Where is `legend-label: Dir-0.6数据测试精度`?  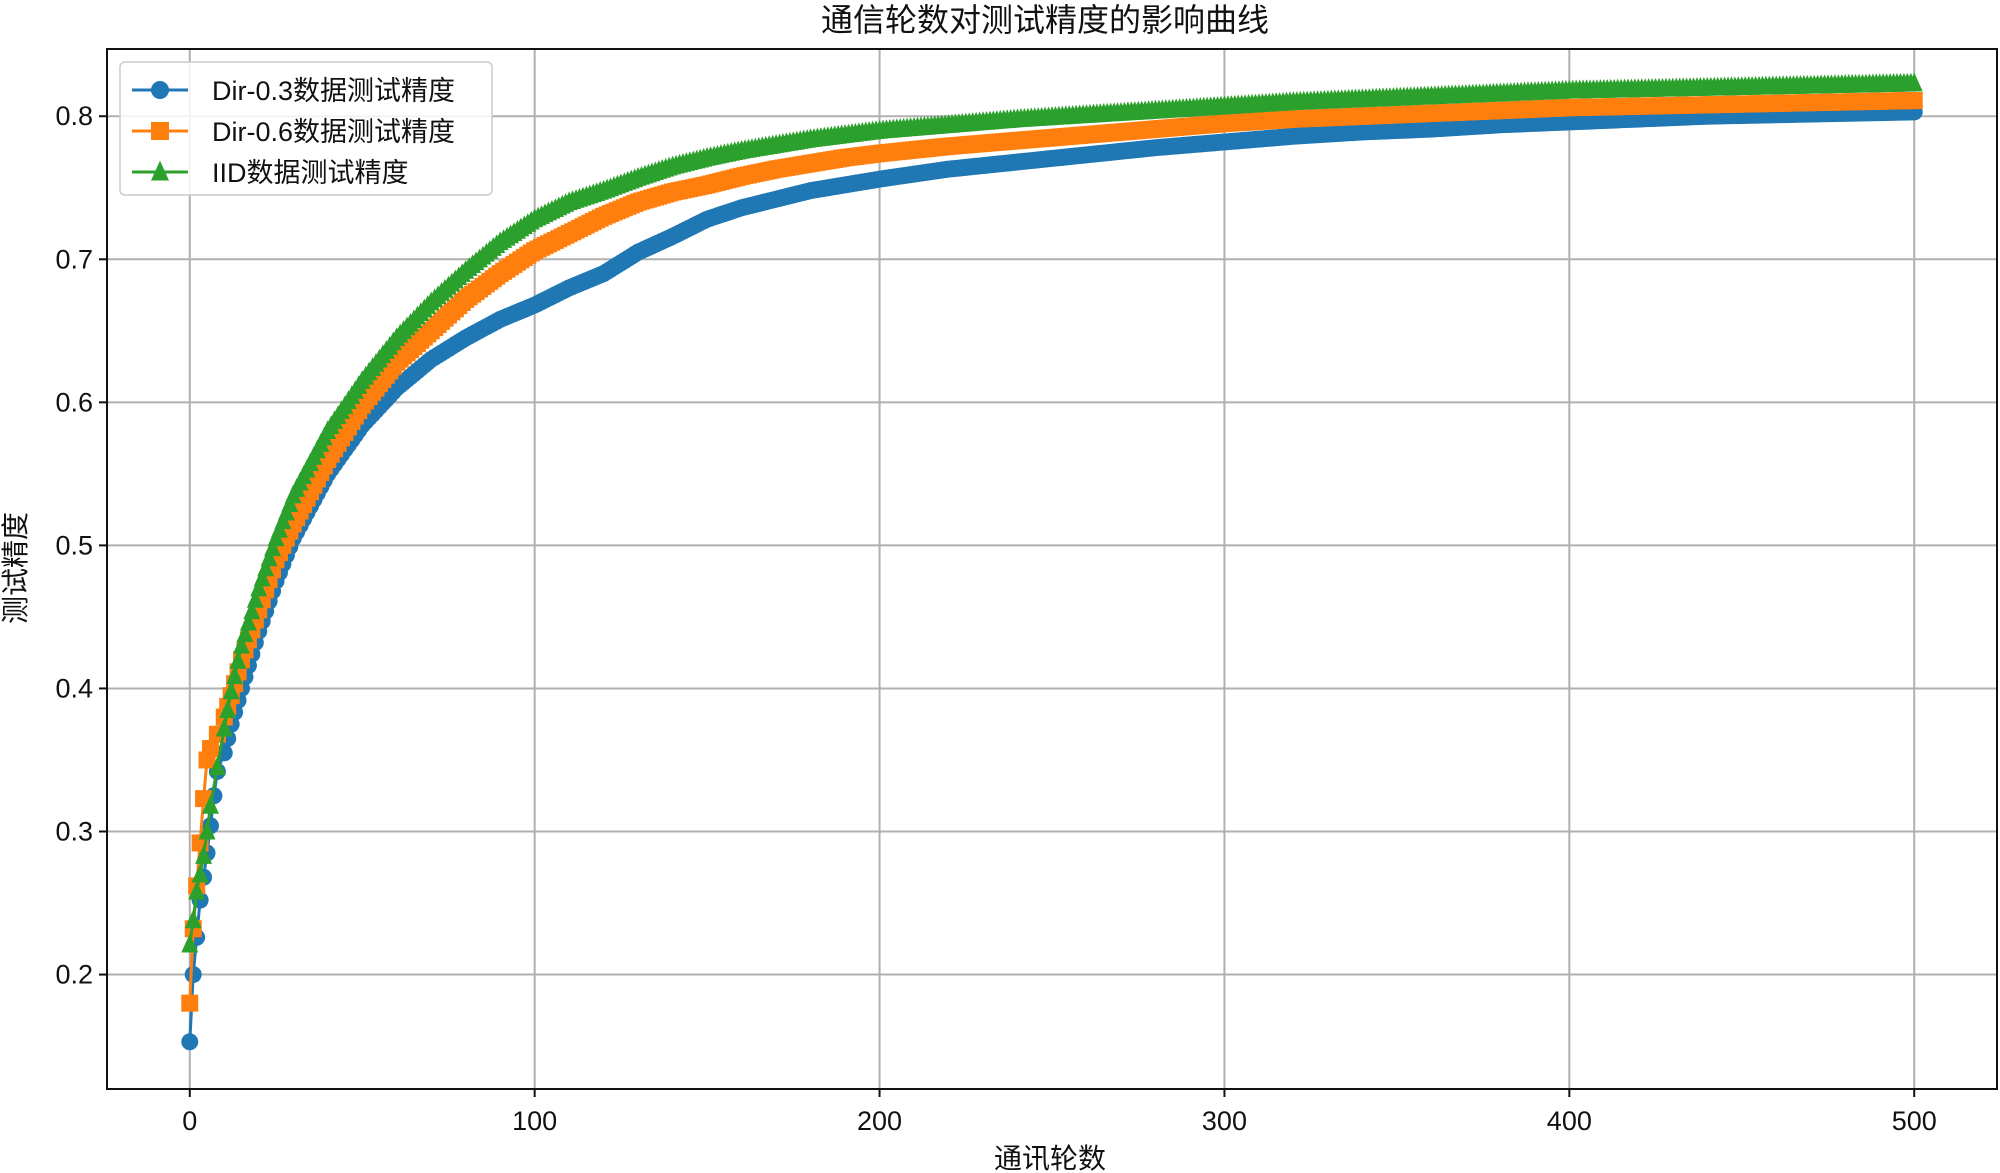
legend-label: Dir-0.6数据测试精度 is located at coordinates (333, 132).